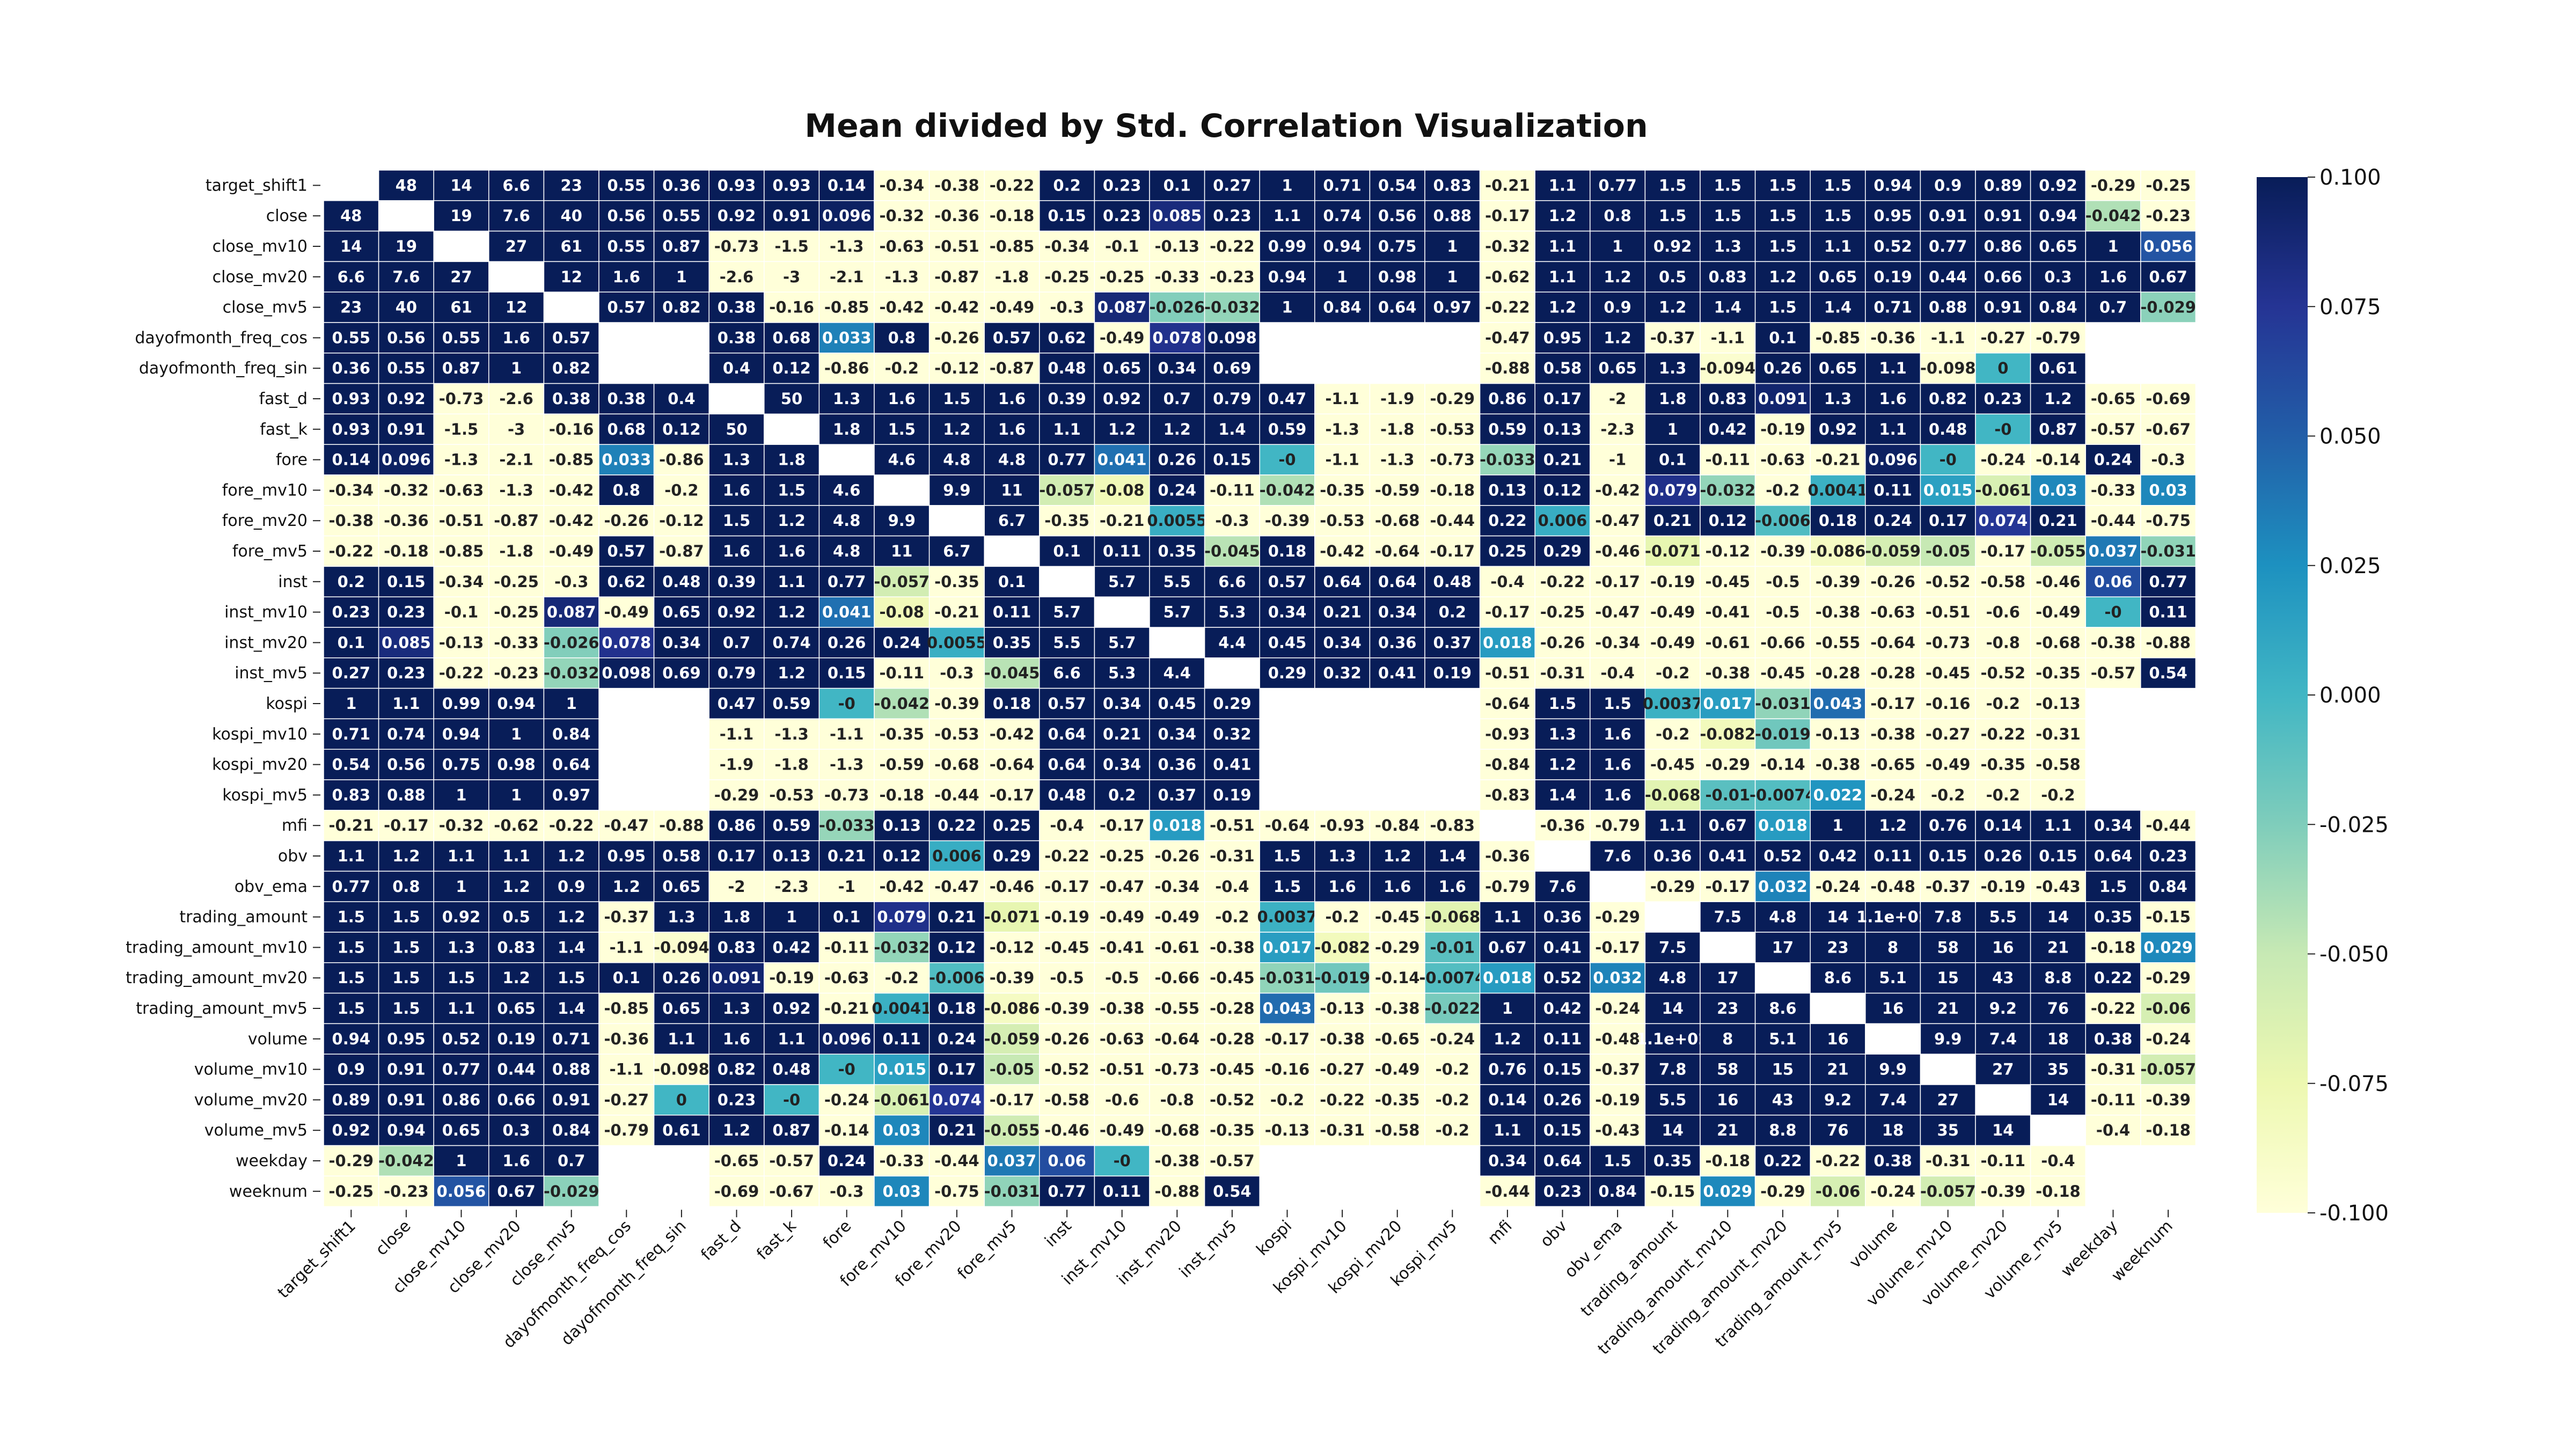 This screenshot has height=1449, width=2576. Describe the element at coordinates (2168, 917) in the screenshot. I see `cell-value-label: -0.15` at that location.